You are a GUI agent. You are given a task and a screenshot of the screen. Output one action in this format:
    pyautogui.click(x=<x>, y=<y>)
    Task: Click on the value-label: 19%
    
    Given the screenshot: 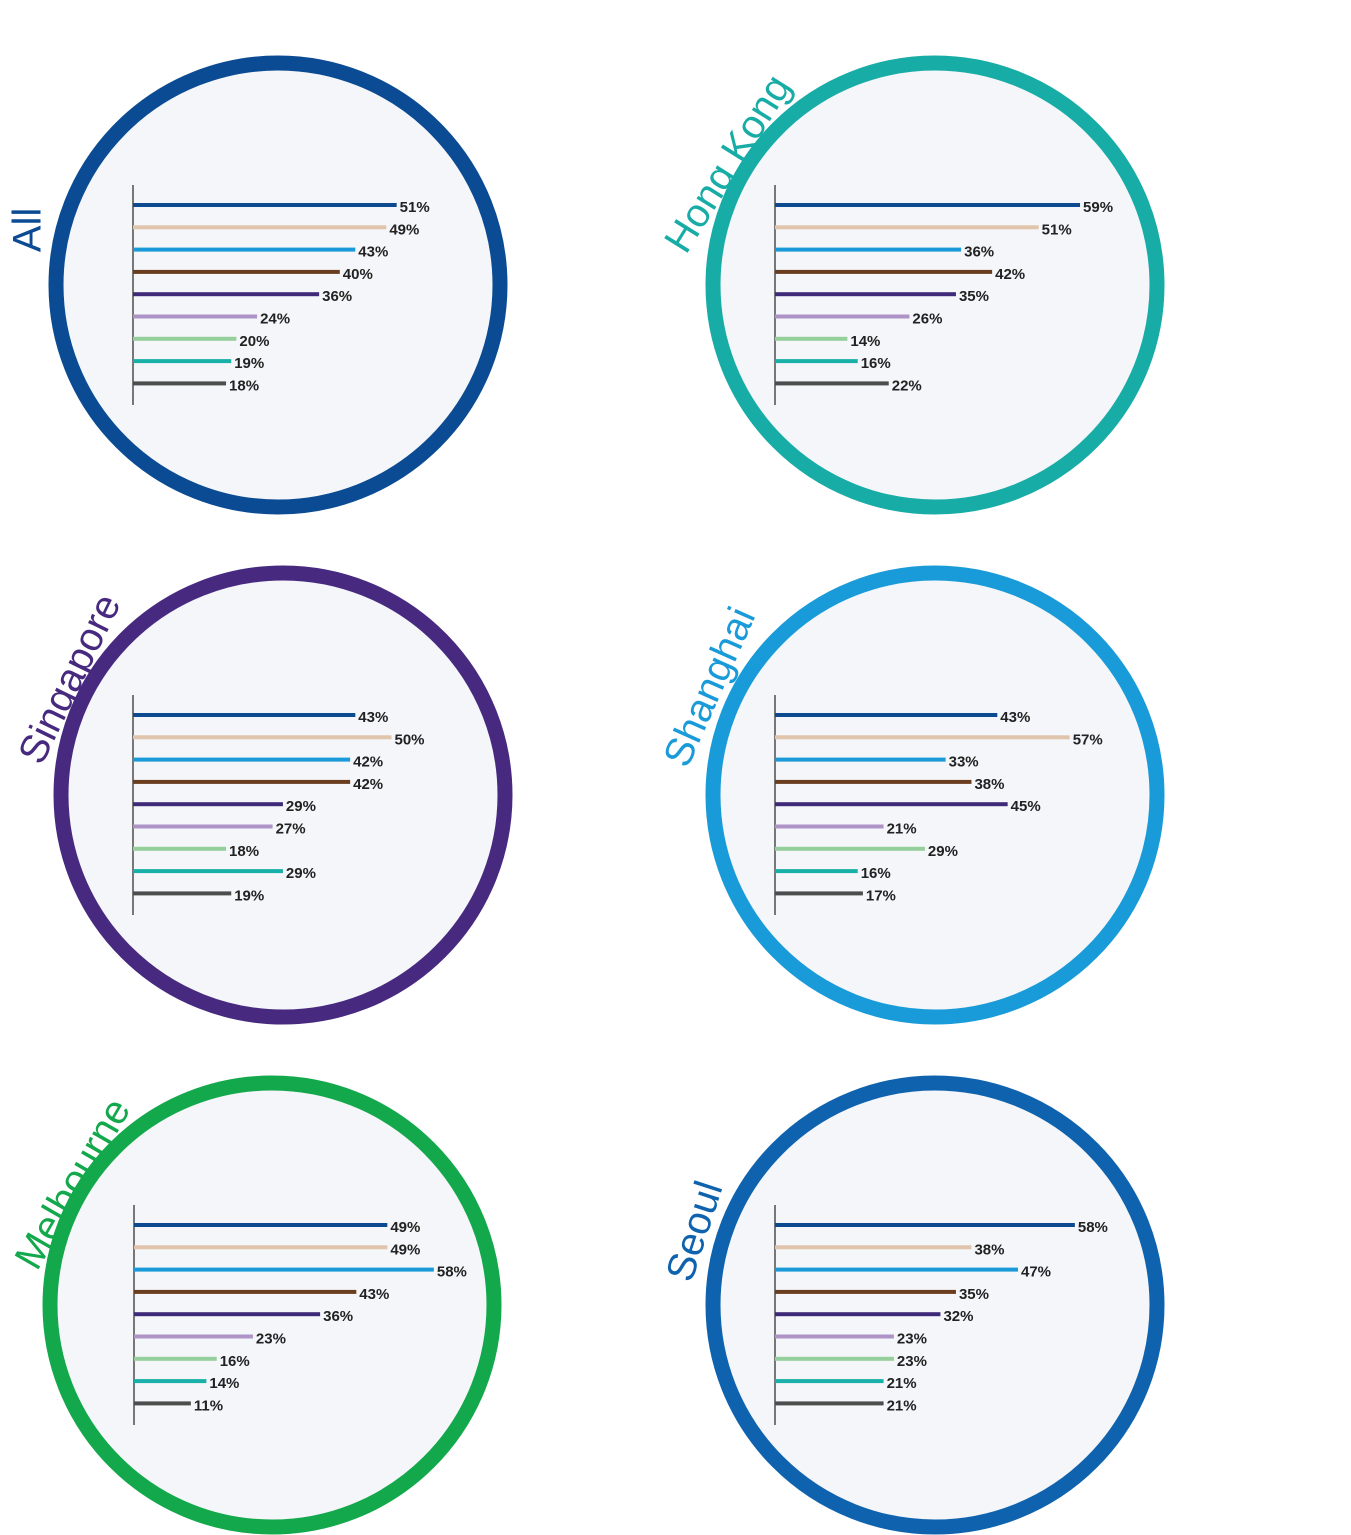 What is the action you would take?
    pyautogui.click(x=249, y=363)
    